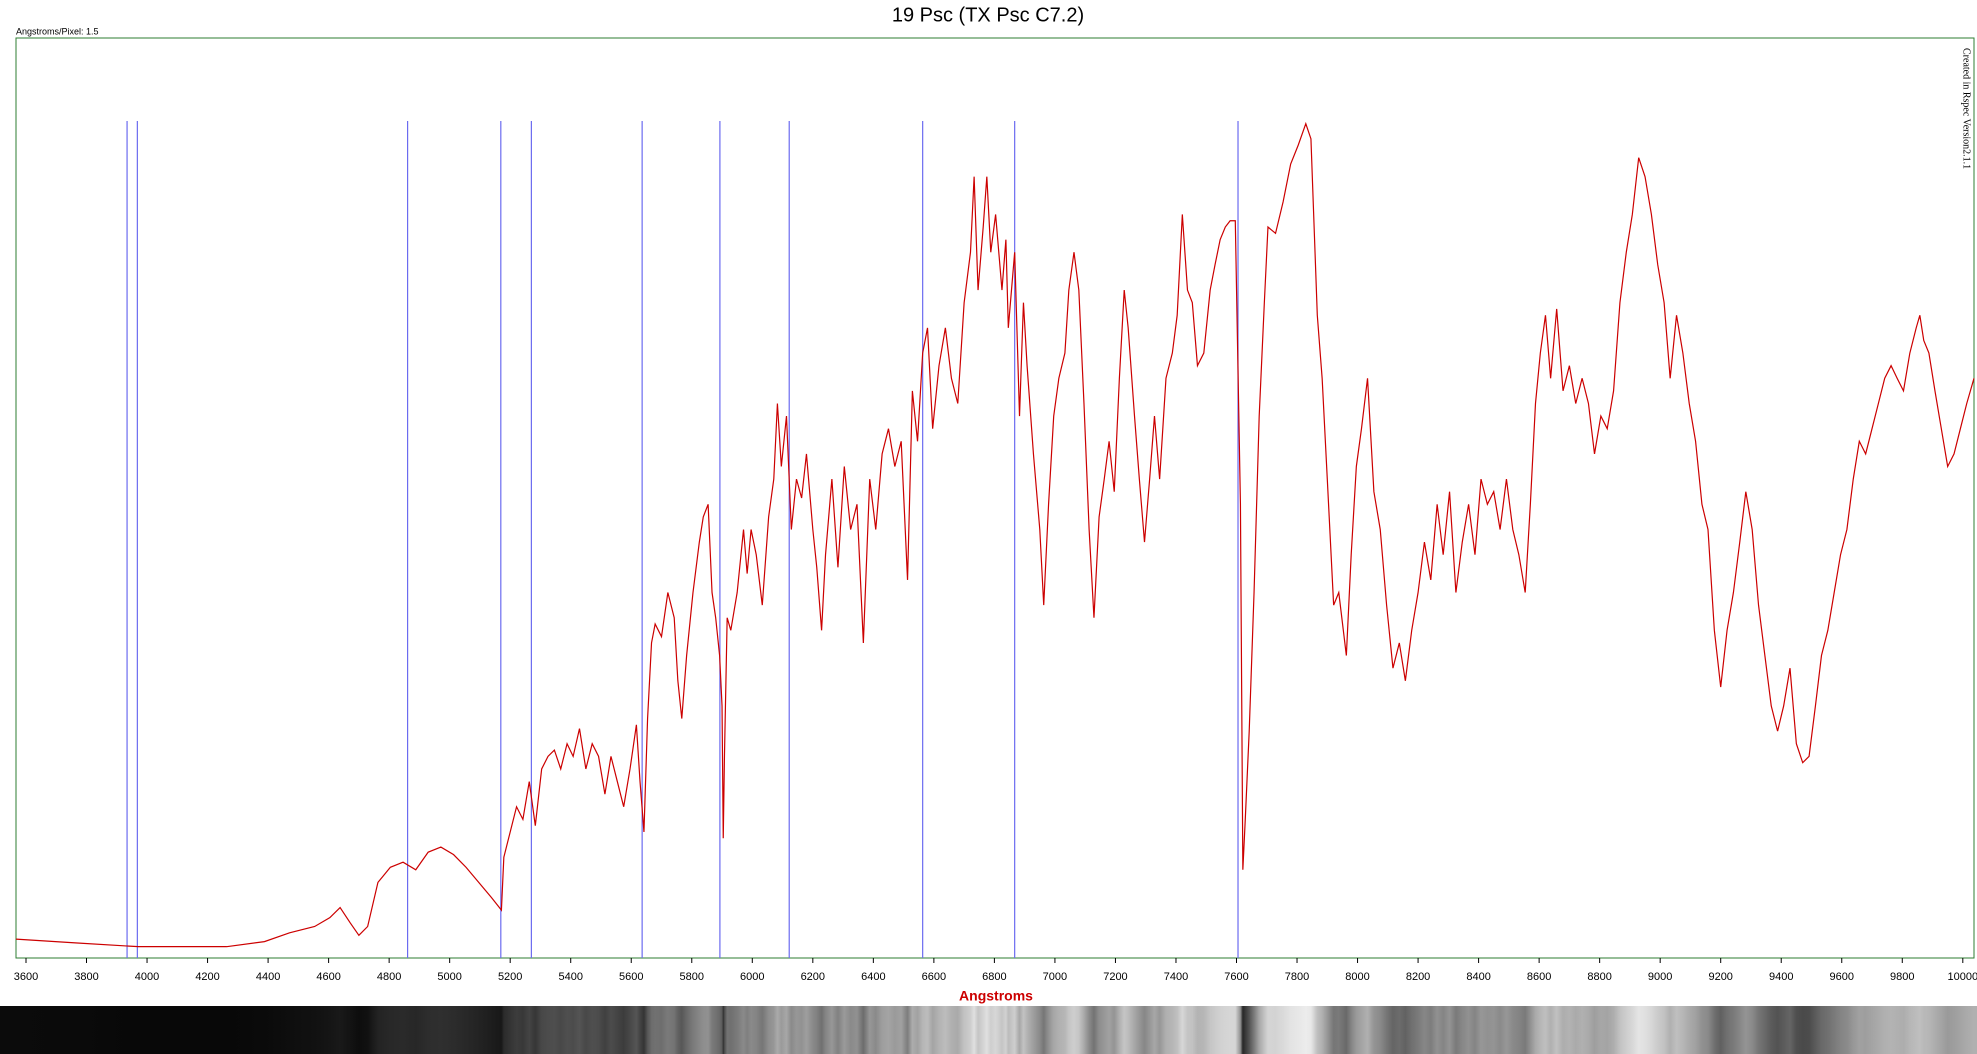 This screenshot has height=1054, width=1977. I want to click on x-tick-label: 5400, so click(570, 977).